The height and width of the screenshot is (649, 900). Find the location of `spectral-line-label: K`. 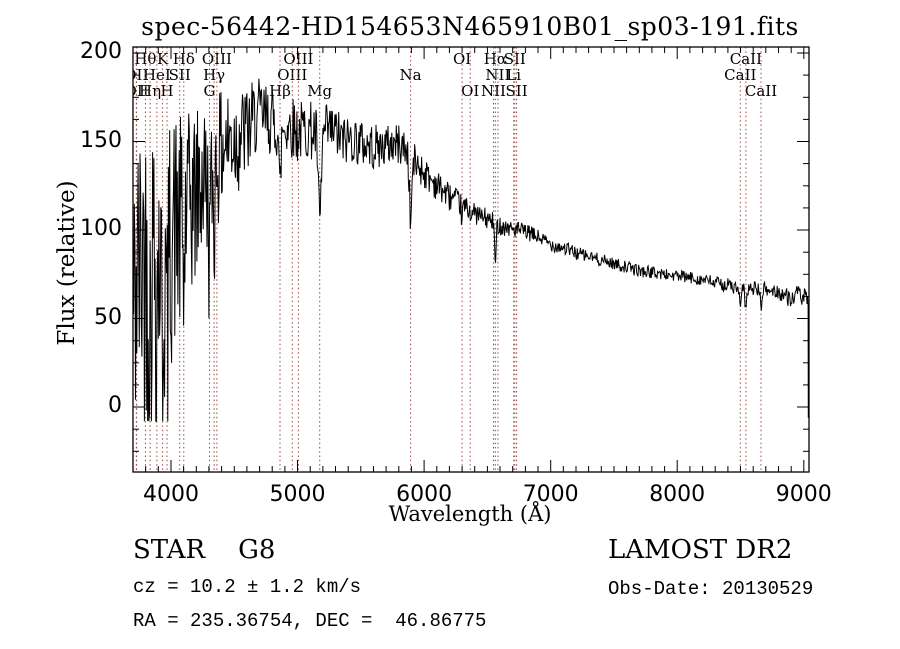

spectral-line-label: K is located at coordinates (162, 59).